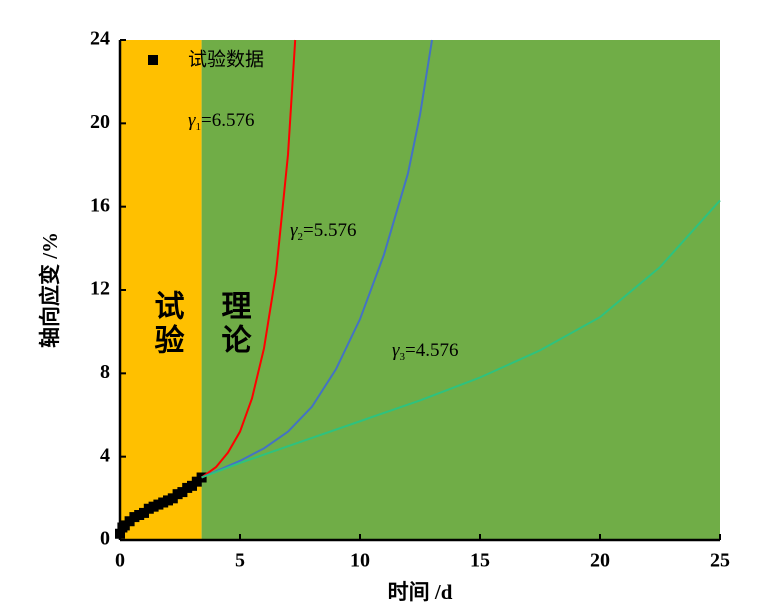  I want to click on region-label: 试验, so click(167, 324).